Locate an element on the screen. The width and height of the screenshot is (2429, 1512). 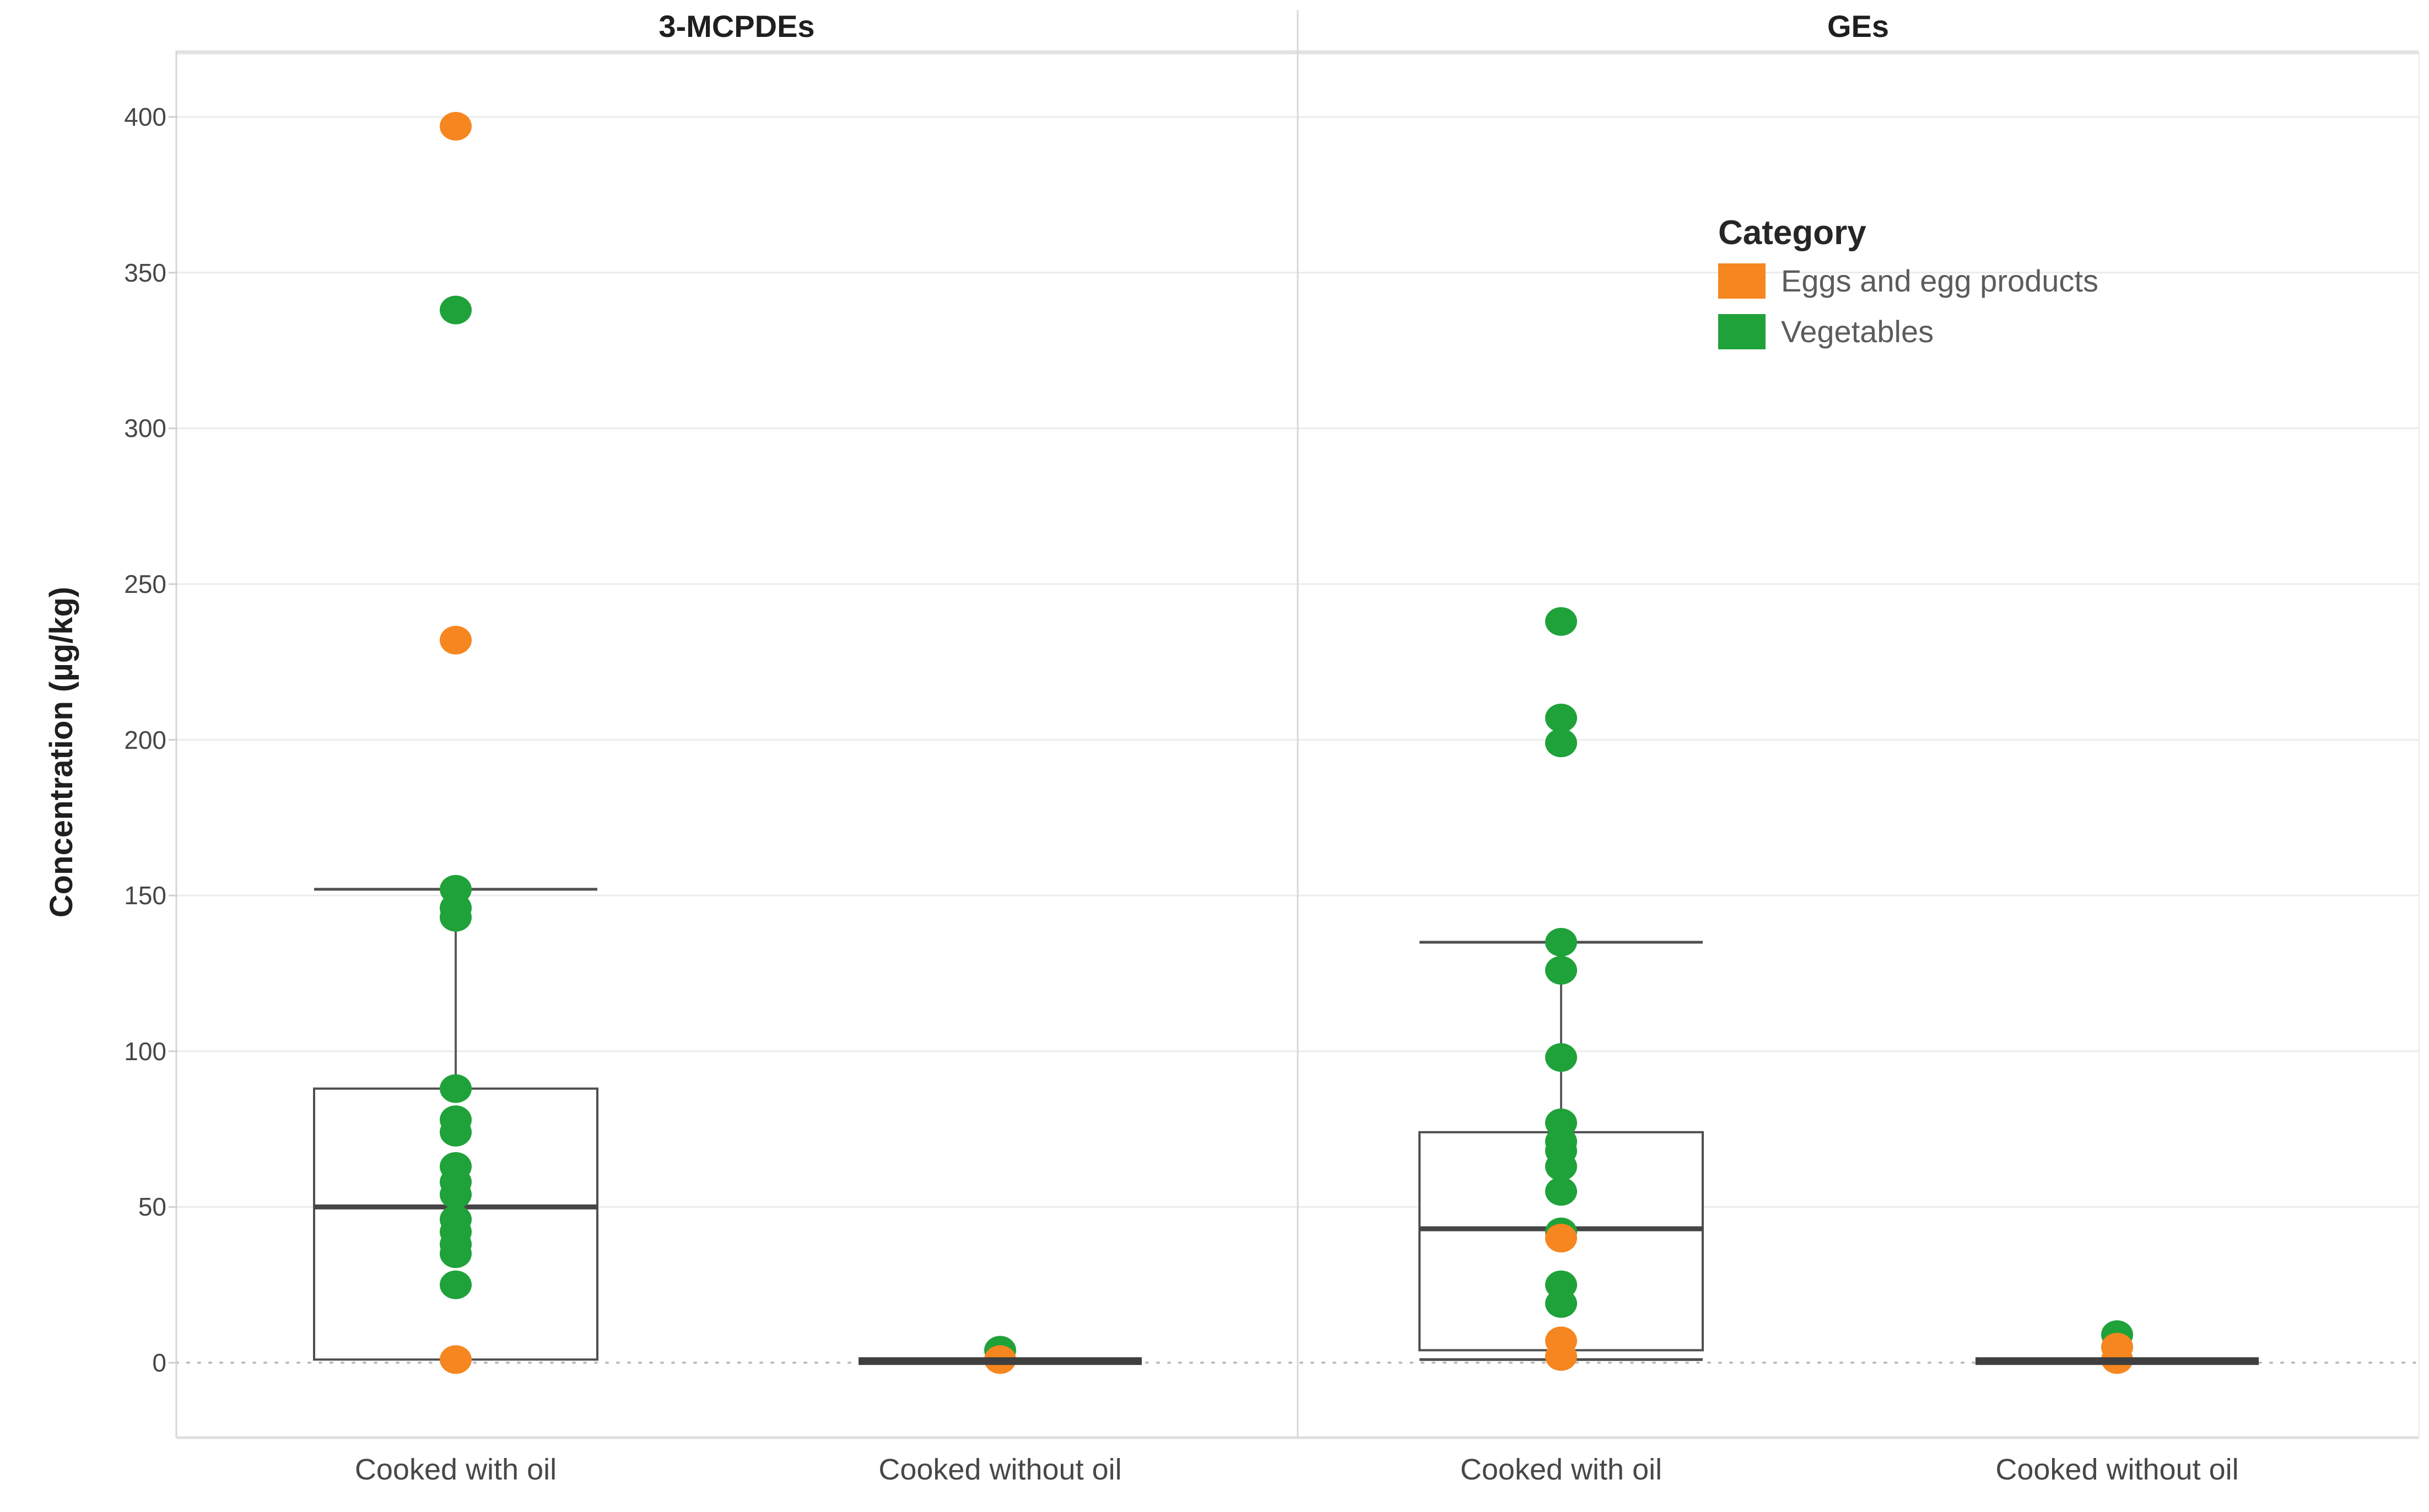
y-tick-label-250: 250 is located at coordinates (145, 584).